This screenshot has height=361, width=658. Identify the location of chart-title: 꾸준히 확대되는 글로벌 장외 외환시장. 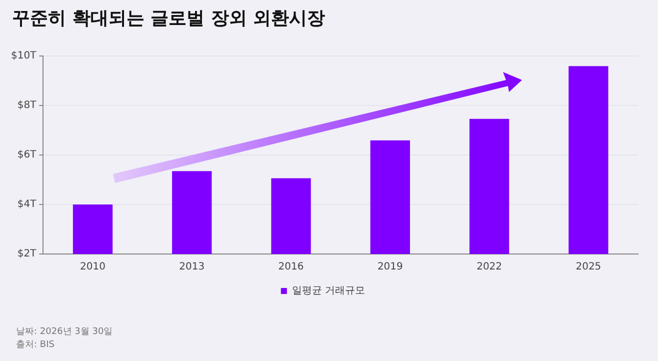
(169, 18).